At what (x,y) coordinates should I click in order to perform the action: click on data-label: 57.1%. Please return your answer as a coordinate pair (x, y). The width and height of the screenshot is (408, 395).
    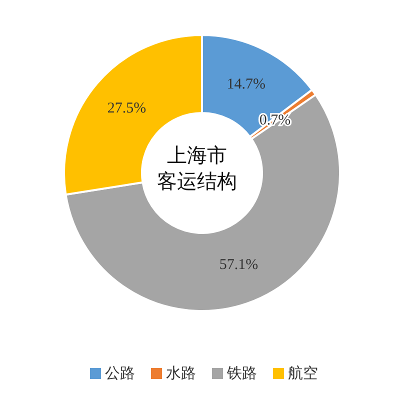
    Looking at the image, I should click on (238, 264).